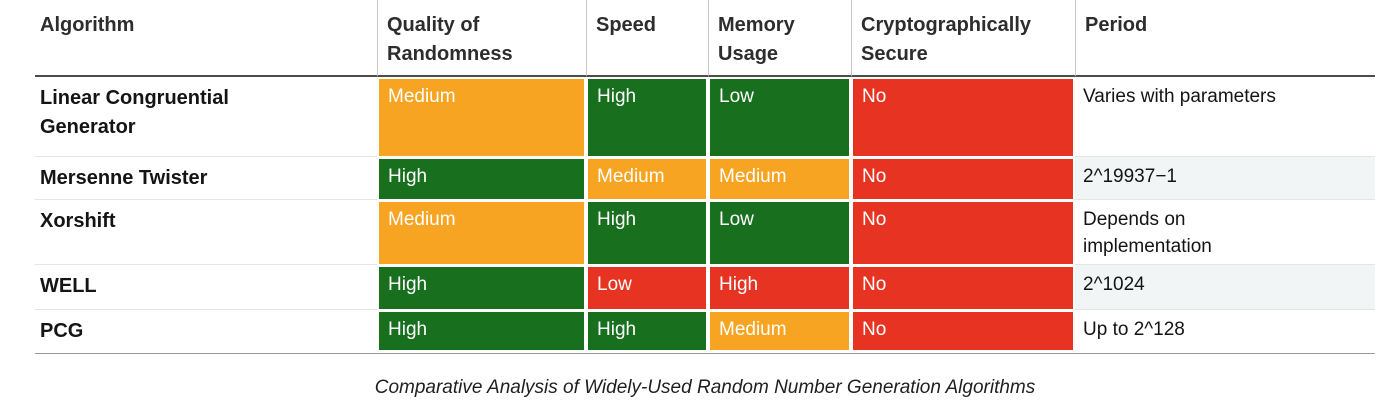  I want to click on table-row: PCG High High Medium No Up to 2^128, so click(705, 331).